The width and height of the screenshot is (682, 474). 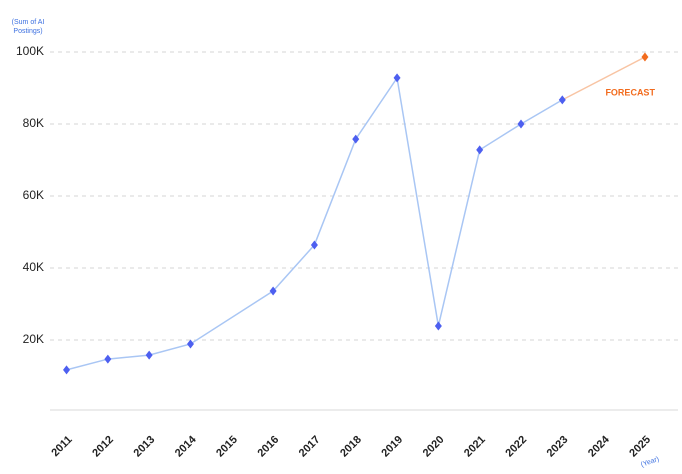 I want to click on forecast-label: FORECAST, so click(x=630, y=92).